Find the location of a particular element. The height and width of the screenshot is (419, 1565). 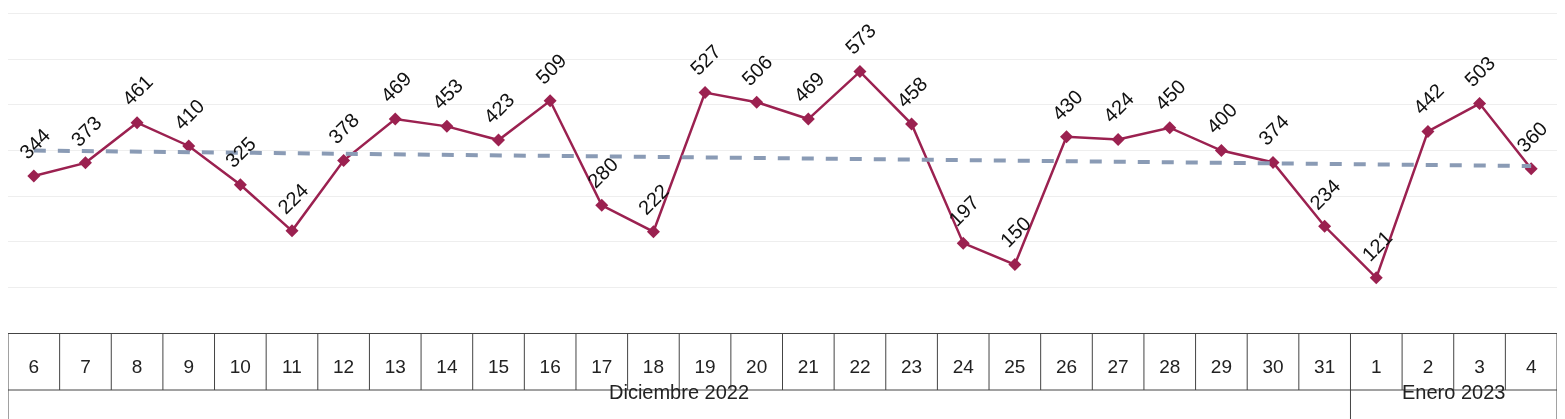

x-tick-label: 8 is located at coordinates (137, 366).